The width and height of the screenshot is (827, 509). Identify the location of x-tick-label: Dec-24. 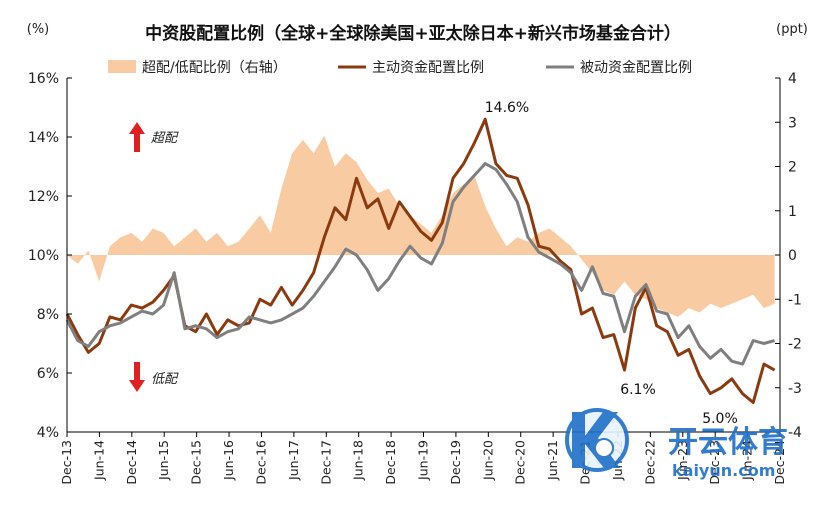
(779, 462).